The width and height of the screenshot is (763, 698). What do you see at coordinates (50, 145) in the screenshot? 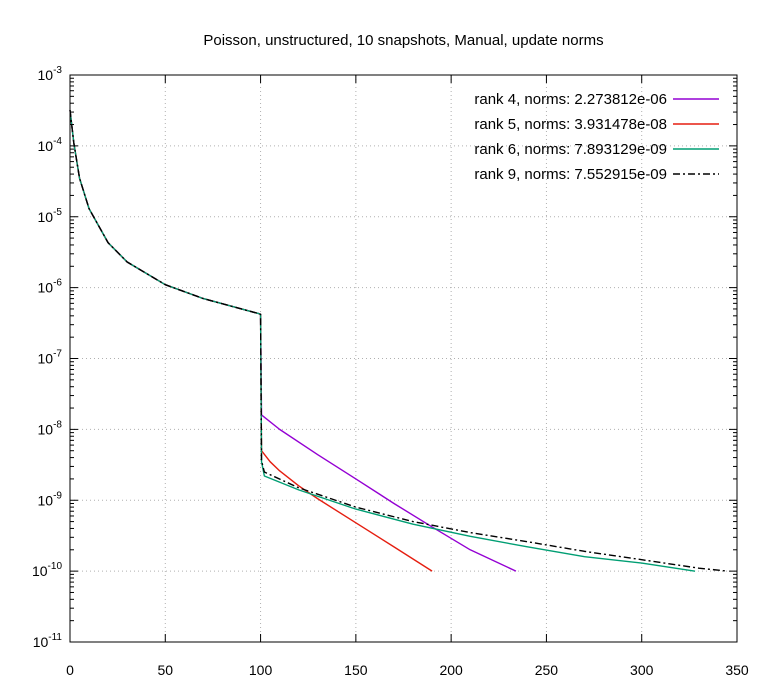
I see `y-tick-label: 10⁻⁴` at bounding box center [50, 145].